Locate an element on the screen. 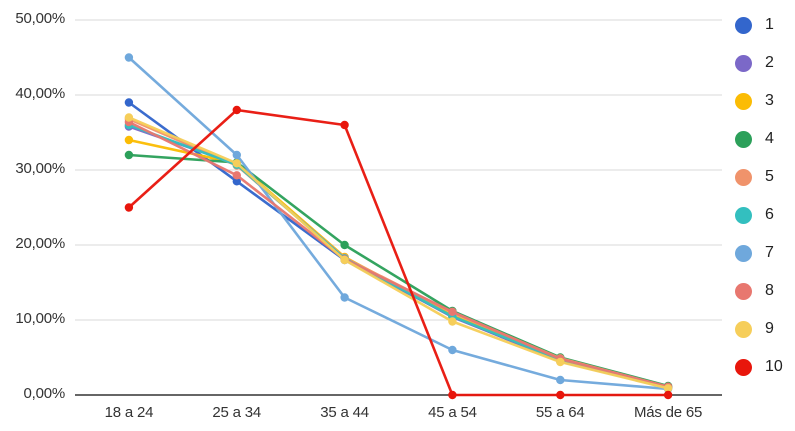 This screenshot has width=795, height=431. y-tick-label: 20,00% is located at coordinates (40, 243).